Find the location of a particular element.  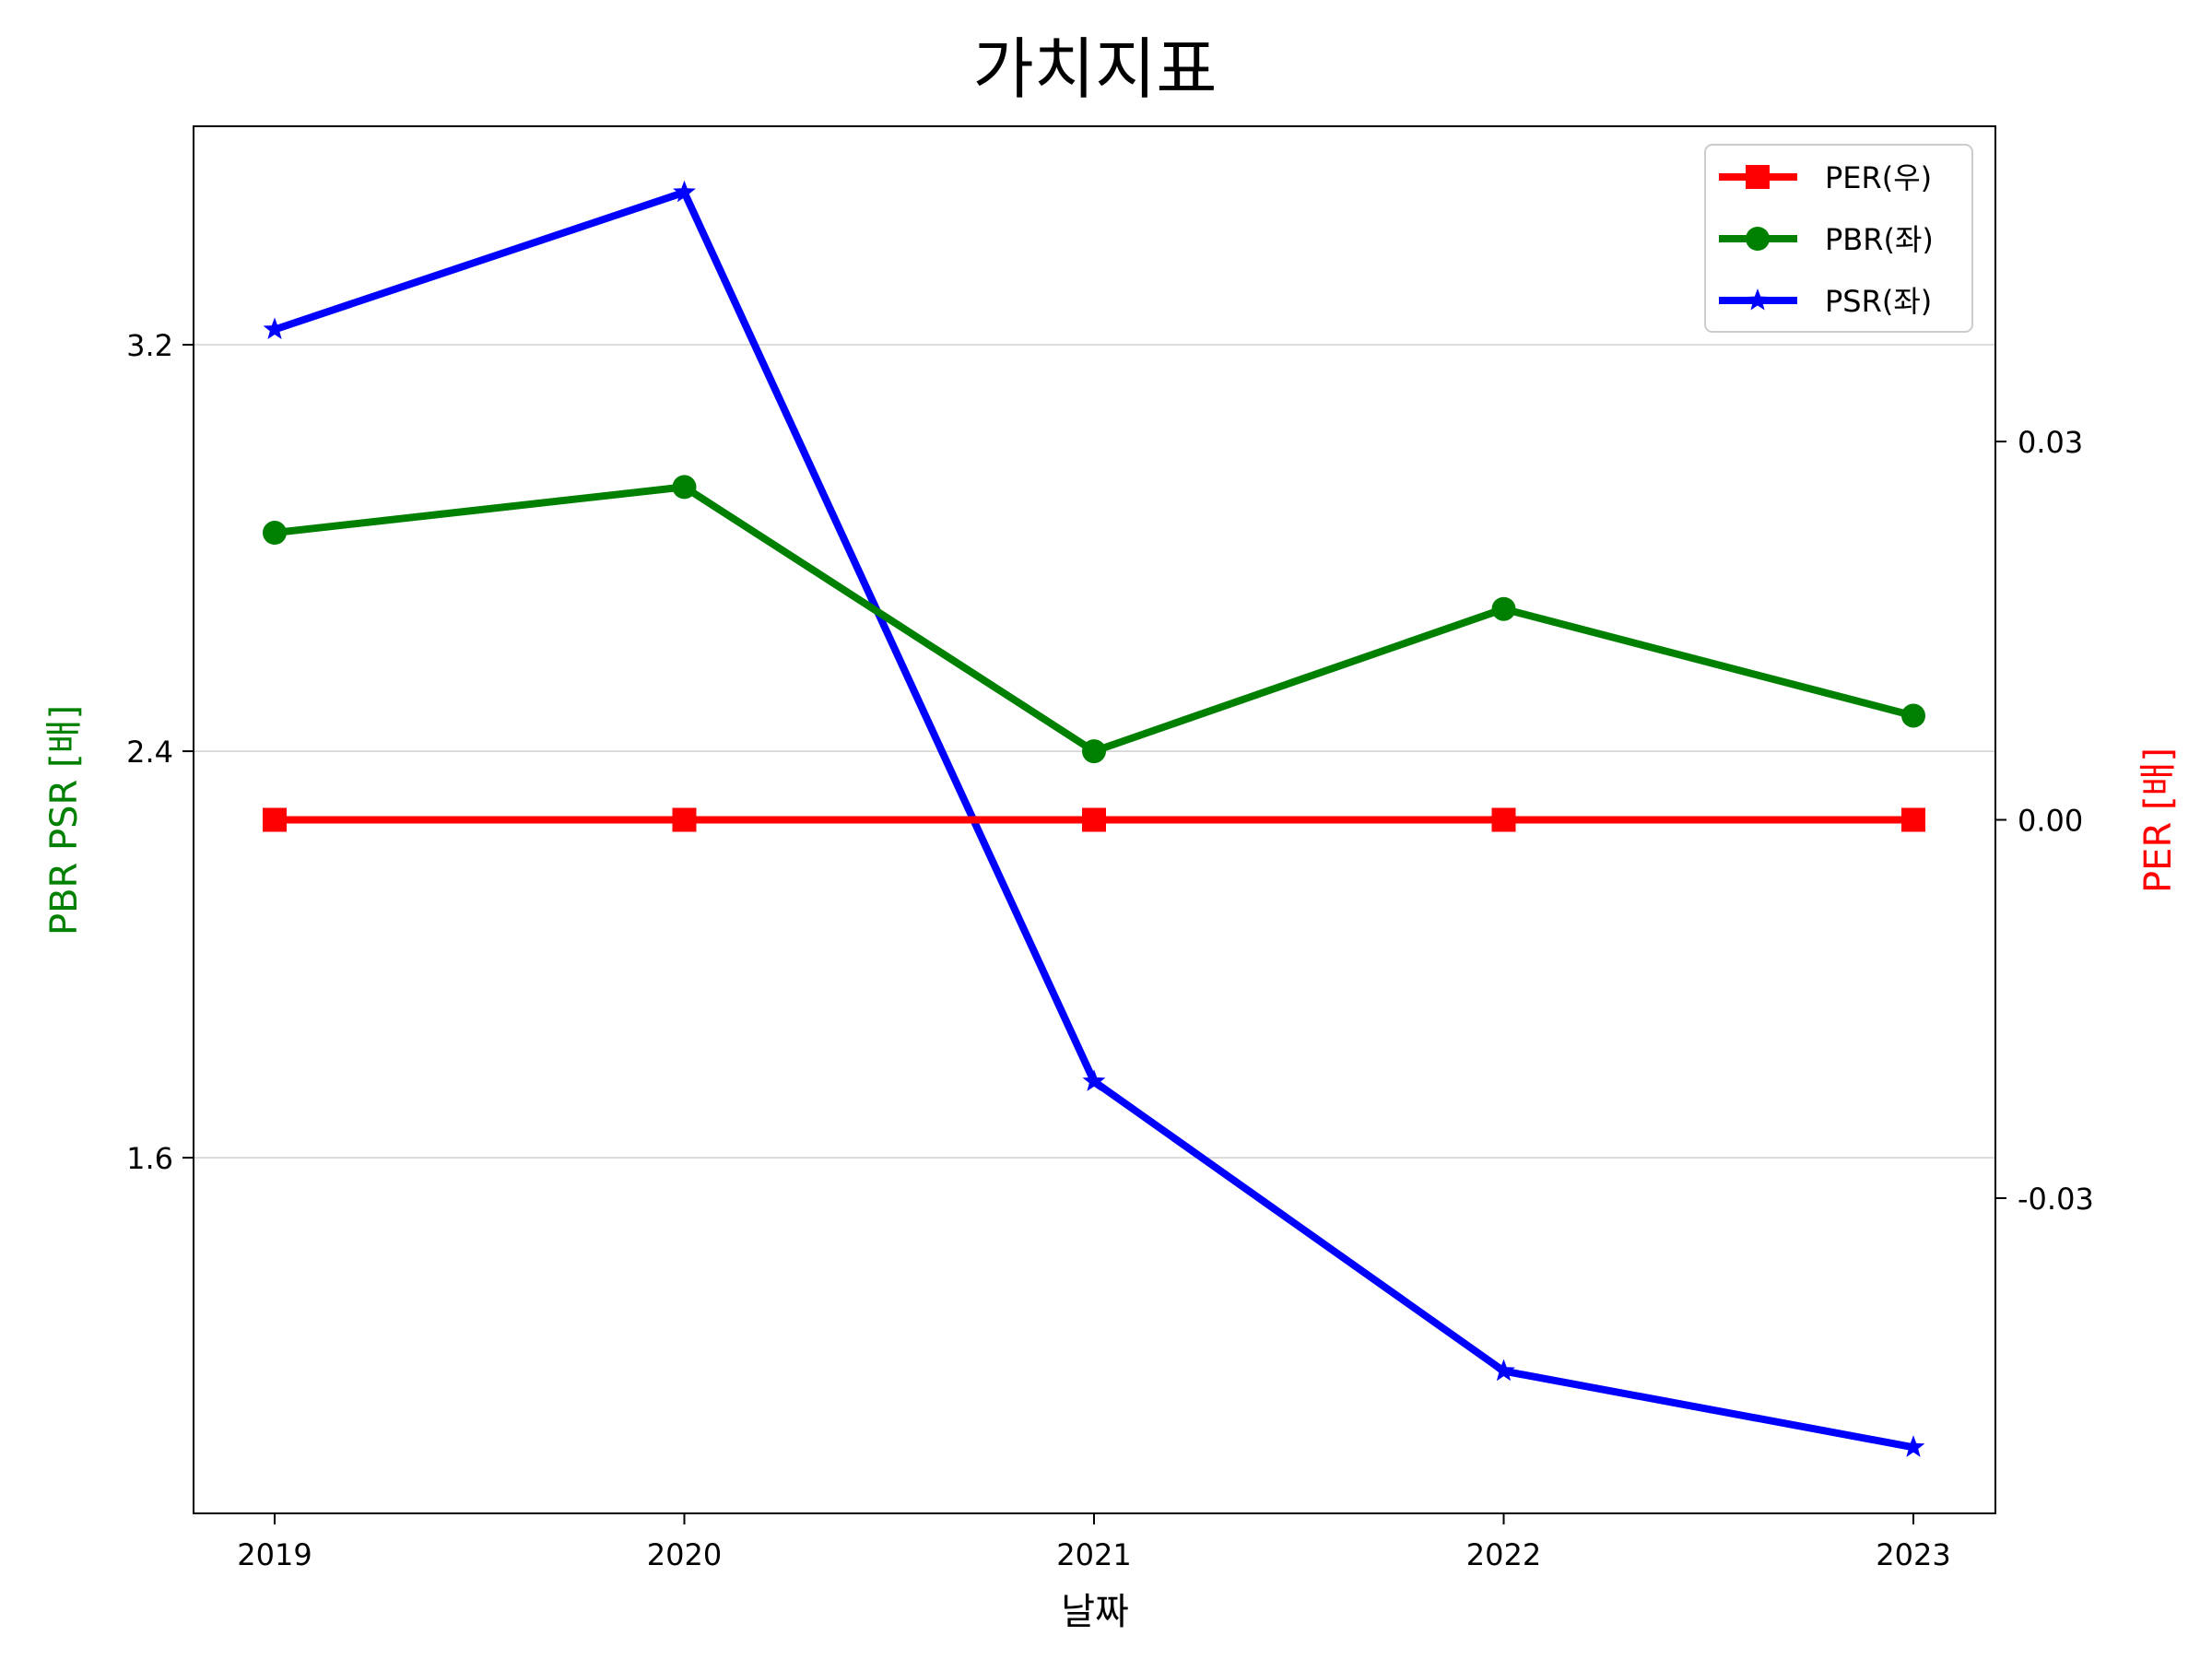

left-y-axis-ticks: 1.6 2.4 3.2 is located at coordinates (160, 752).